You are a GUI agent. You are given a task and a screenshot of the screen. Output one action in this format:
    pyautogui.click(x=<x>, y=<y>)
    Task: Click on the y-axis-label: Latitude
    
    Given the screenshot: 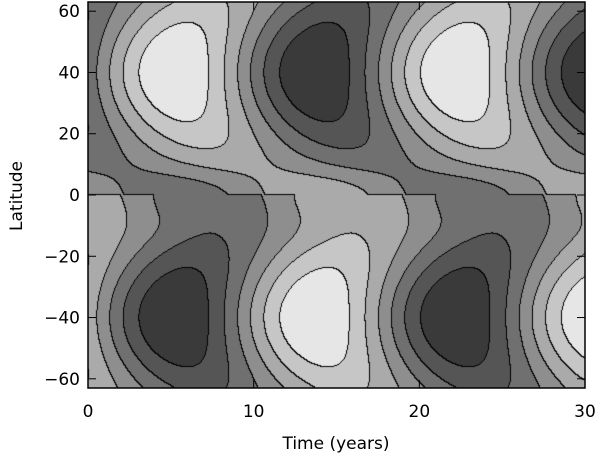 What is the action you would take?
    pyautogui.click(x=17, y=196)
    